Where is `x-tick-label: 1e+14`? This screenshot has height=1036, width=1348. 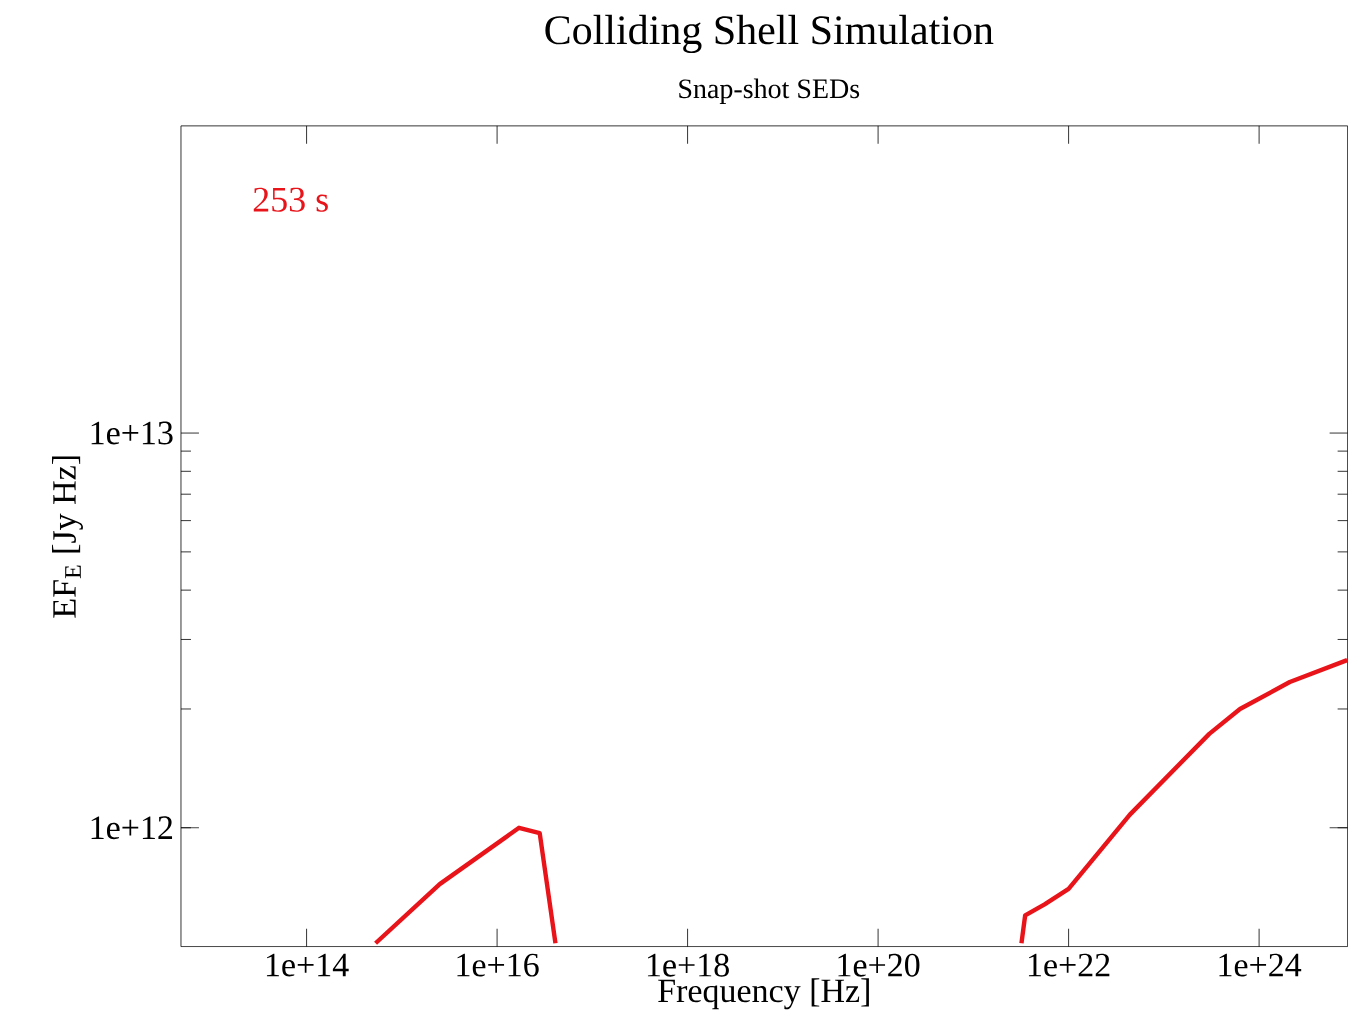
x-tick-label: 1e+14 is located at coordinates (307, 965).